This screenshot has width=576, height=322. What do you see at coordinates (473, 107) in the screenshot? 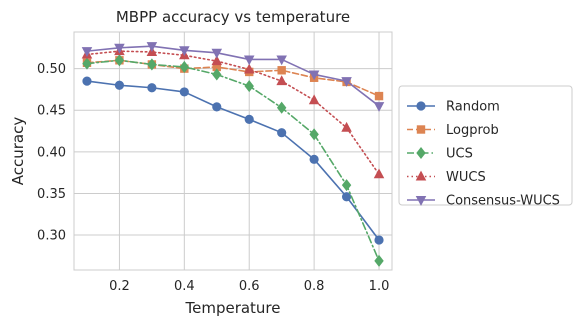
I see `legend-label: Random` at bounding box center [473, 107].